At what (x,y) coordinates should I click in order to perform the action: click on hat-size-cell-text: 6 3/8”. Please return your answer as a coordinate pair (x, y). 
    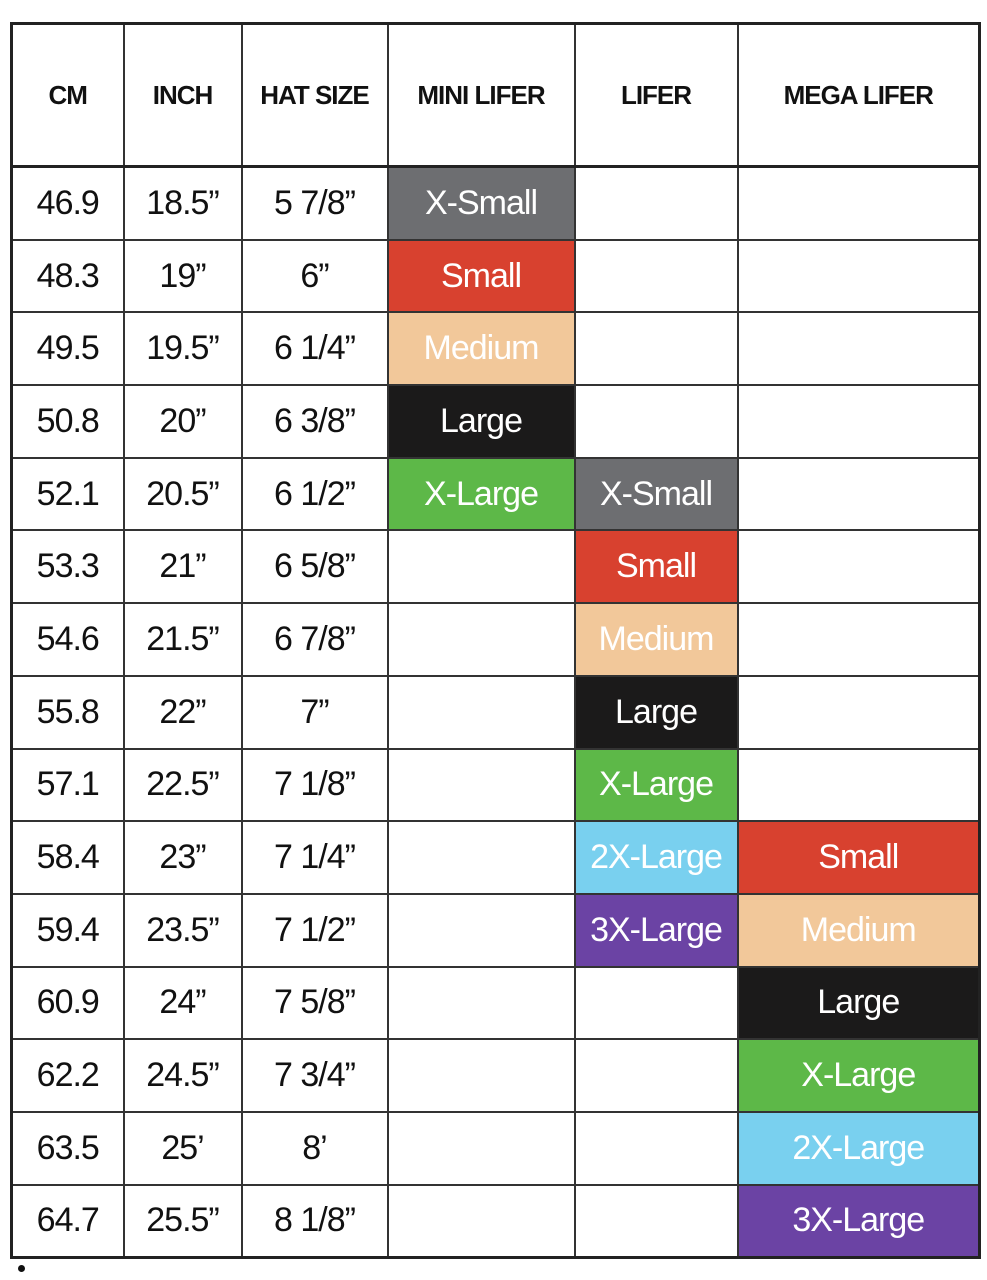
    Looking at the image, I should click on (315, 420).